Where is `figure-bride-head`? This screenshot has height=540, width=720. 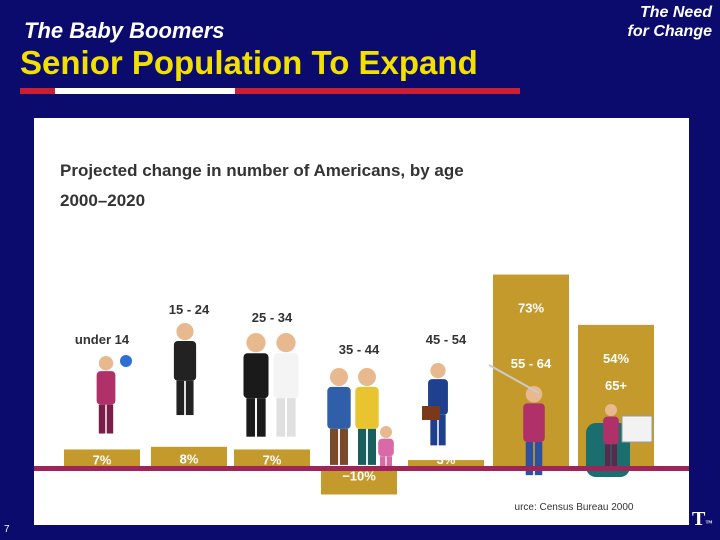
figure-bride-head is located at coordinates (286, 343).